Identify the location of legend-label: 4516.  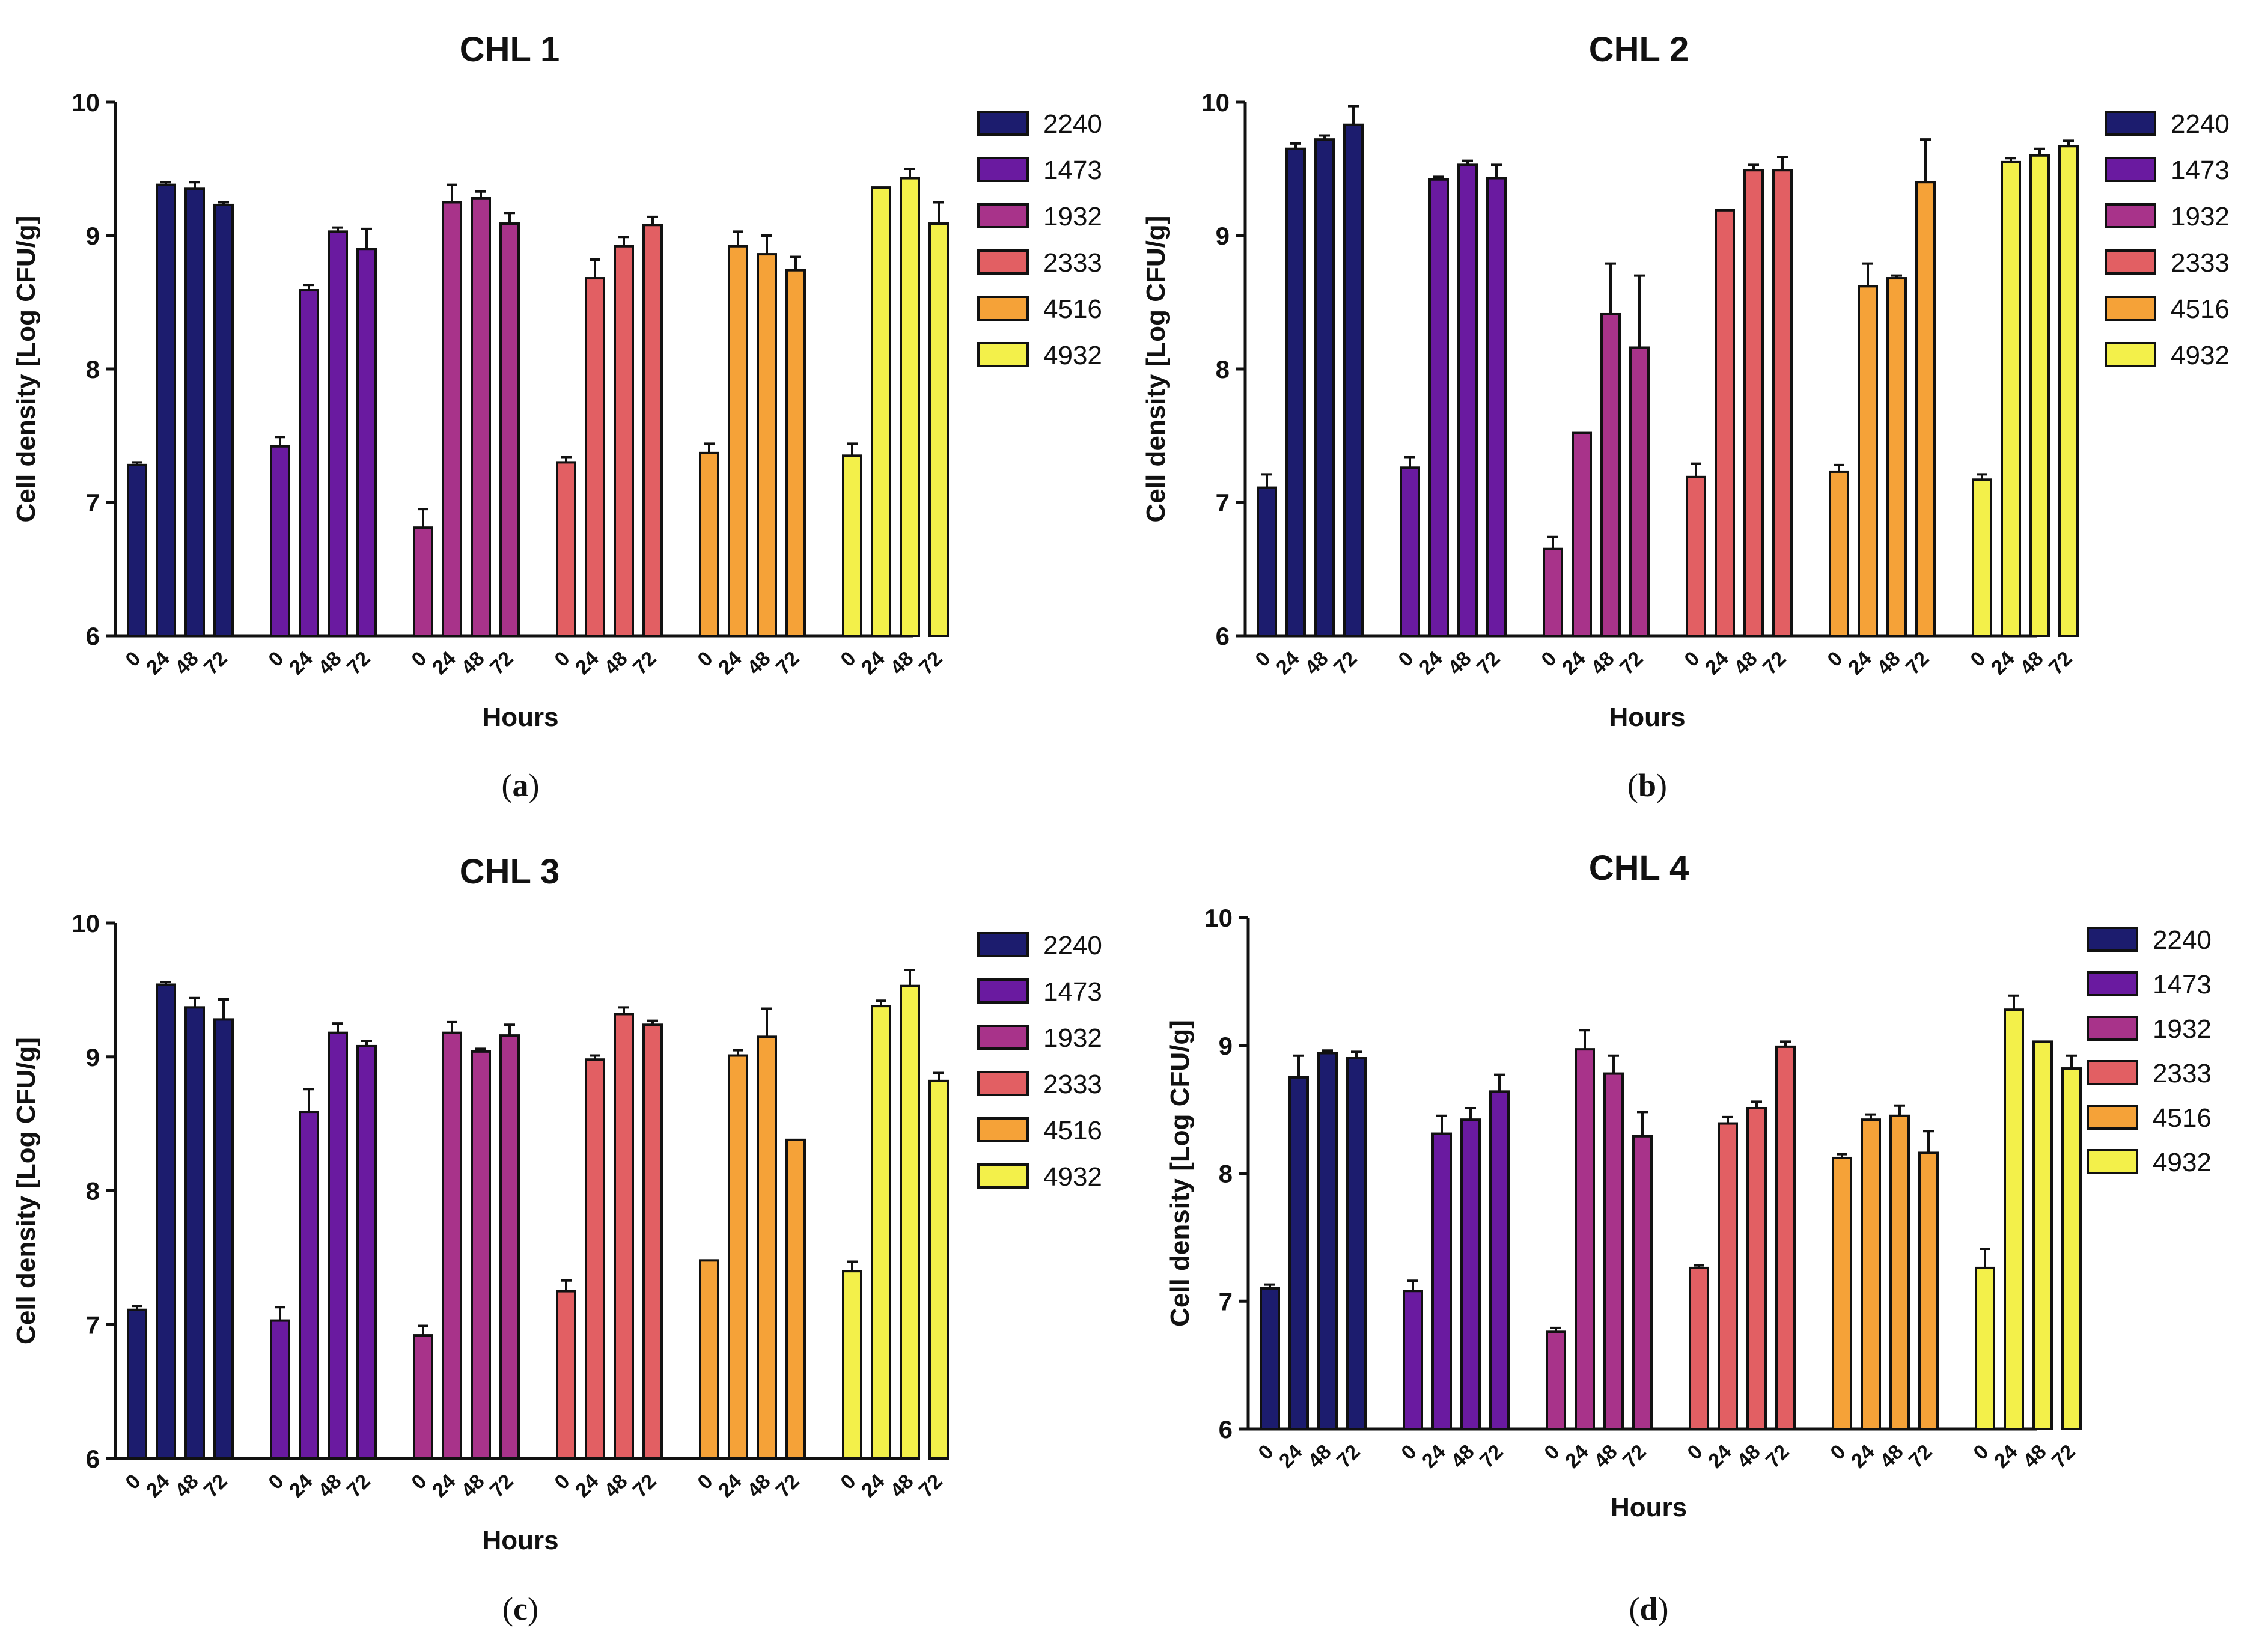
(2200, 309).